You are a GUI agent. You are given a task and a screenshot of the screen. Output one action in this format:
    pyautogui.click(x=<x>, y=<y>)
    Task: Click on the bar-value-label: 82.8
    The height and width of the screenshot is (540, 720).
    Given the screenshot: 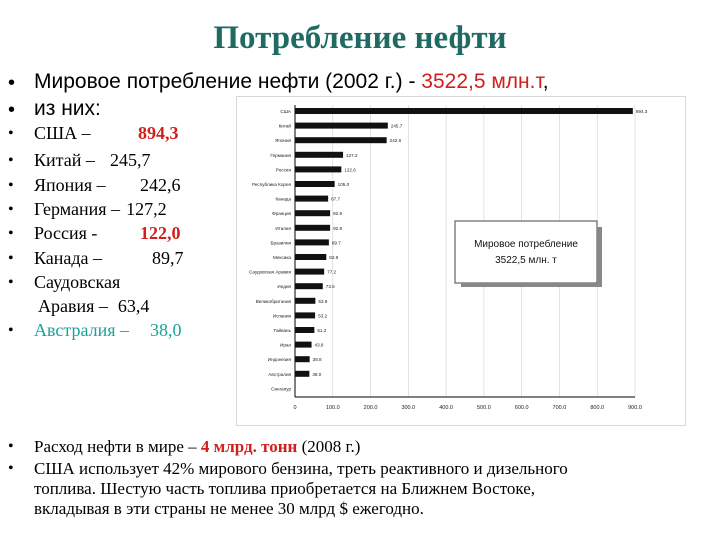 What is the action you would take?
    pyautogui.click(x=333, y=257)
    